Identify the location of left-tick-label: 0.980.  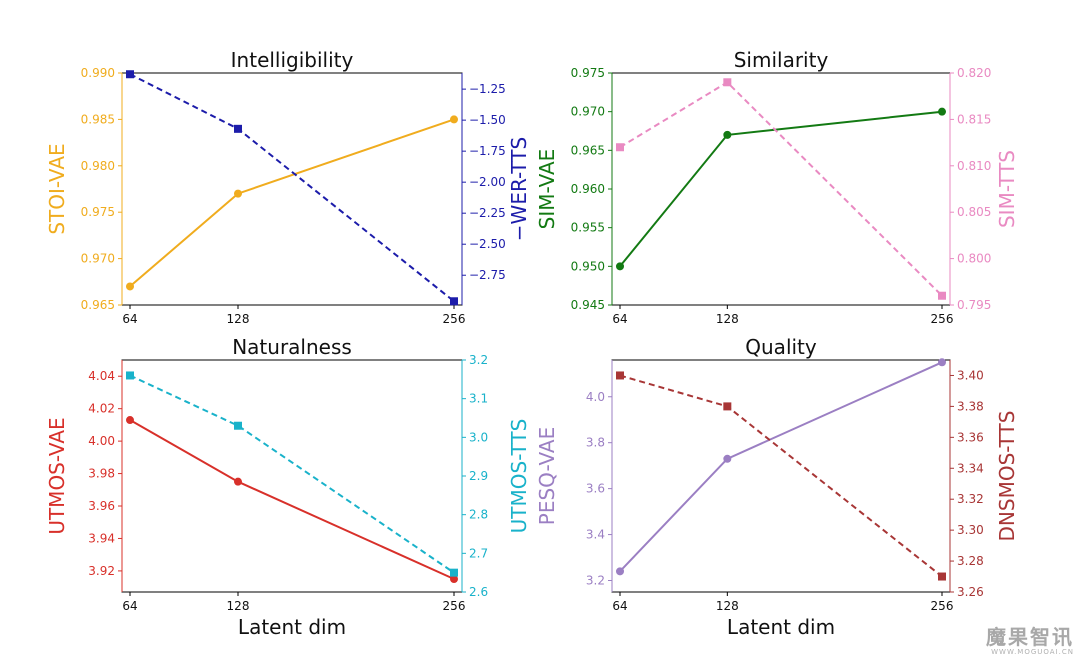
(98, 166).